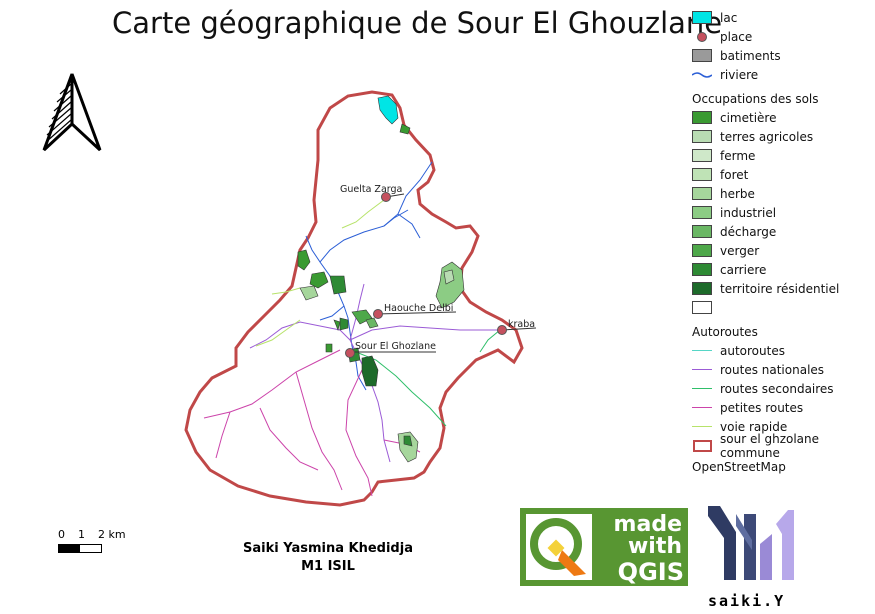  I want to click on north-arrow-icon, so click(72, 112).